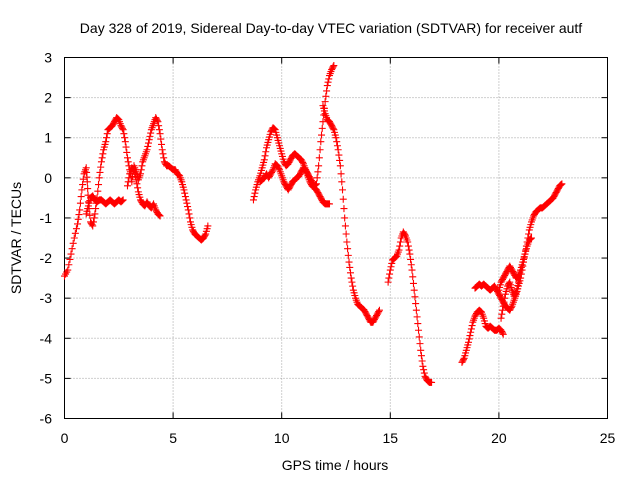 This screenshot has height=480, width=640. I want to click on y-tick-label: -3, so click(46, 298).